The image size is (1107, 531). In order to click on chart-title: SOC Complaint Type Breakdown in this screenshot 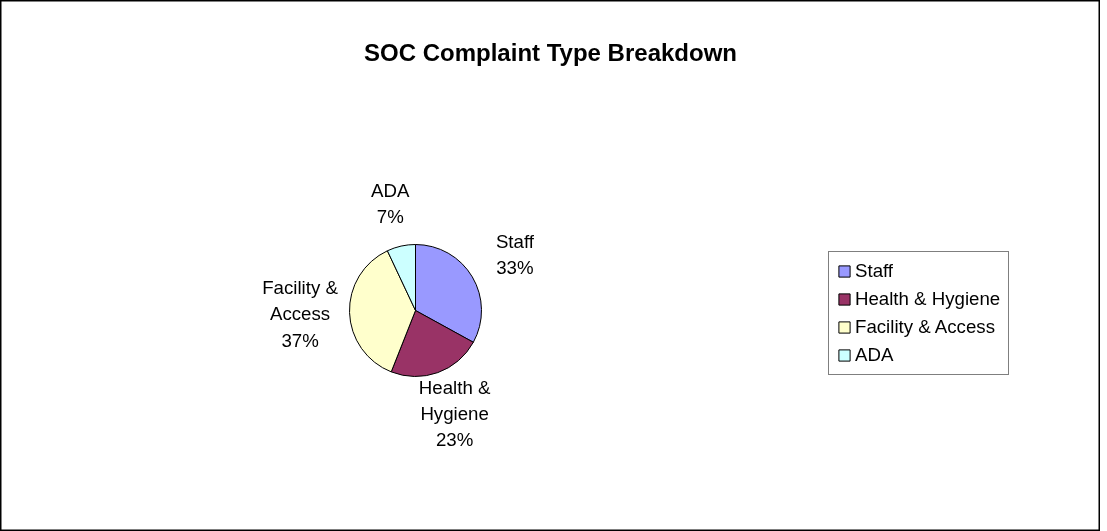, I will do `click(550, 52)`.